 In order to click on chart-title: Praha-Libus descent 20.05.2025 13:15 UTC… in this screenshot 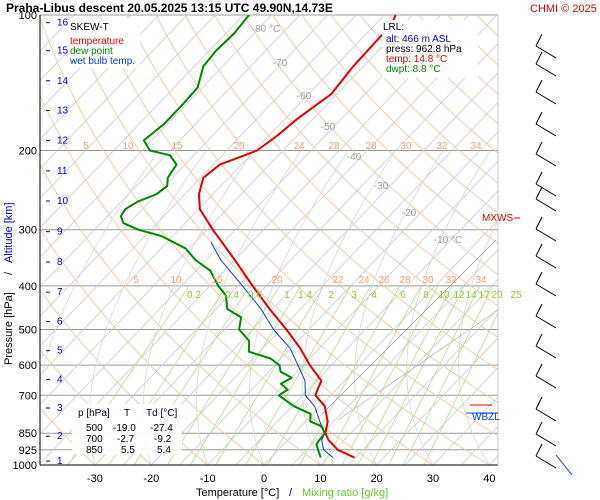, I will do `click(169, 8)`.